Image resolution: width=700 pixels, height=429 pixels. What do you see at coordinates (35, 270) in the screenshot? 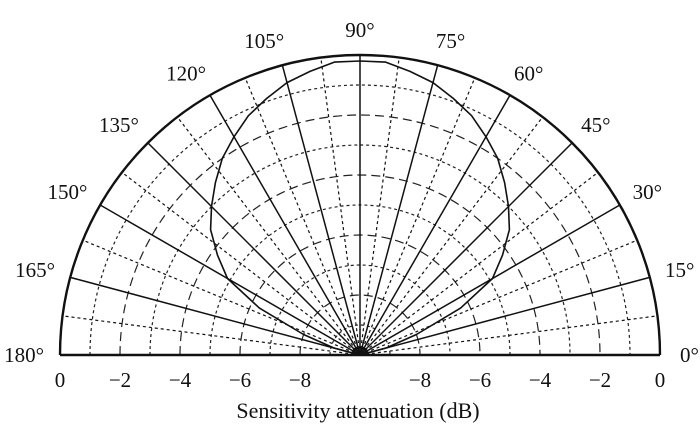
I see `angle-label: 165°` at bounding box center [35, 270].